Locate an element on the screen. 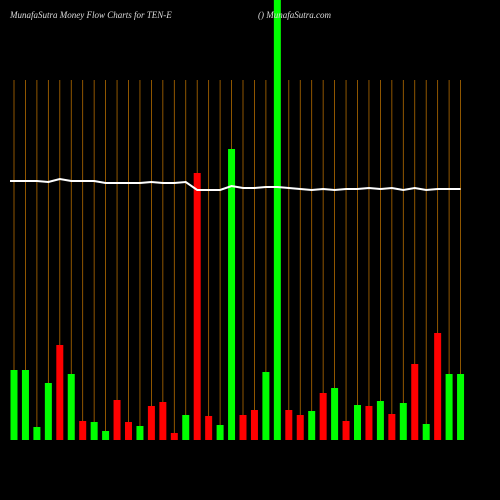 This screenshot has width=500, height=500. chart-subtitle: () MunafaSutra.com is located at coordinates (294, 15).